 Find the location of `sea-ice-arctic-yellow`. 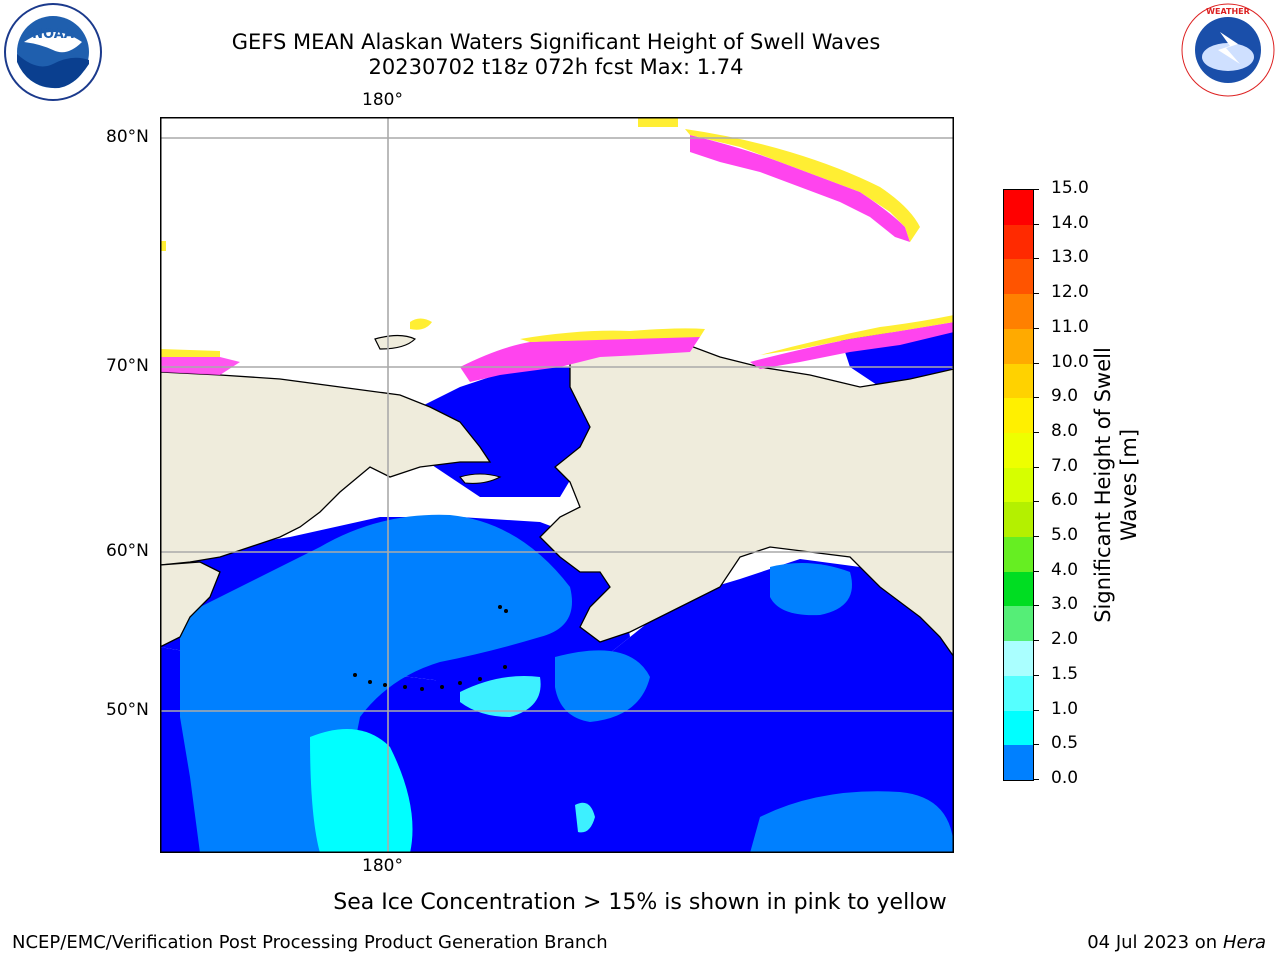

sea-ice-arctic-yellow is located at coordinates (802, 185).